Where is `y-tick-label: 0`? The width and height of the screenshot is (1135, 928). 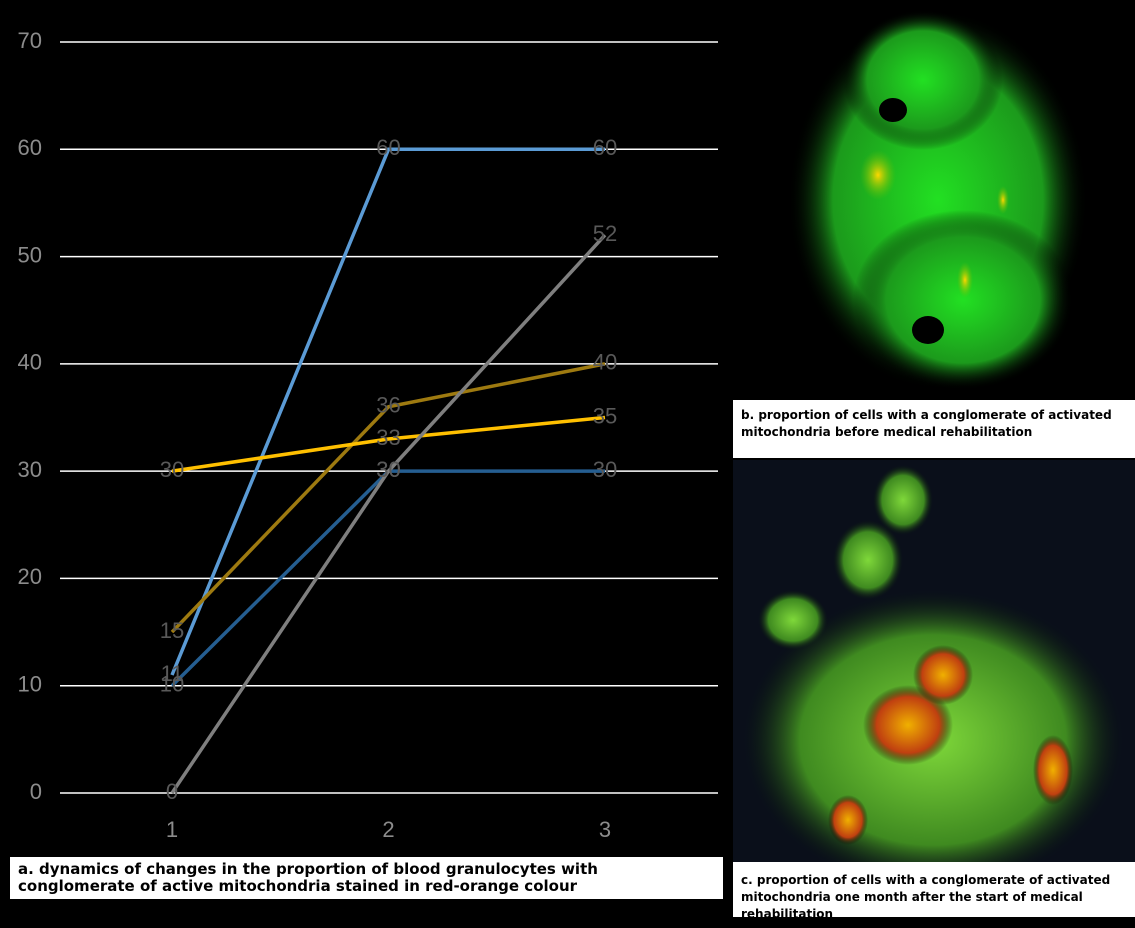 y-tick-label: 0 is located at coordinates (36, 791).